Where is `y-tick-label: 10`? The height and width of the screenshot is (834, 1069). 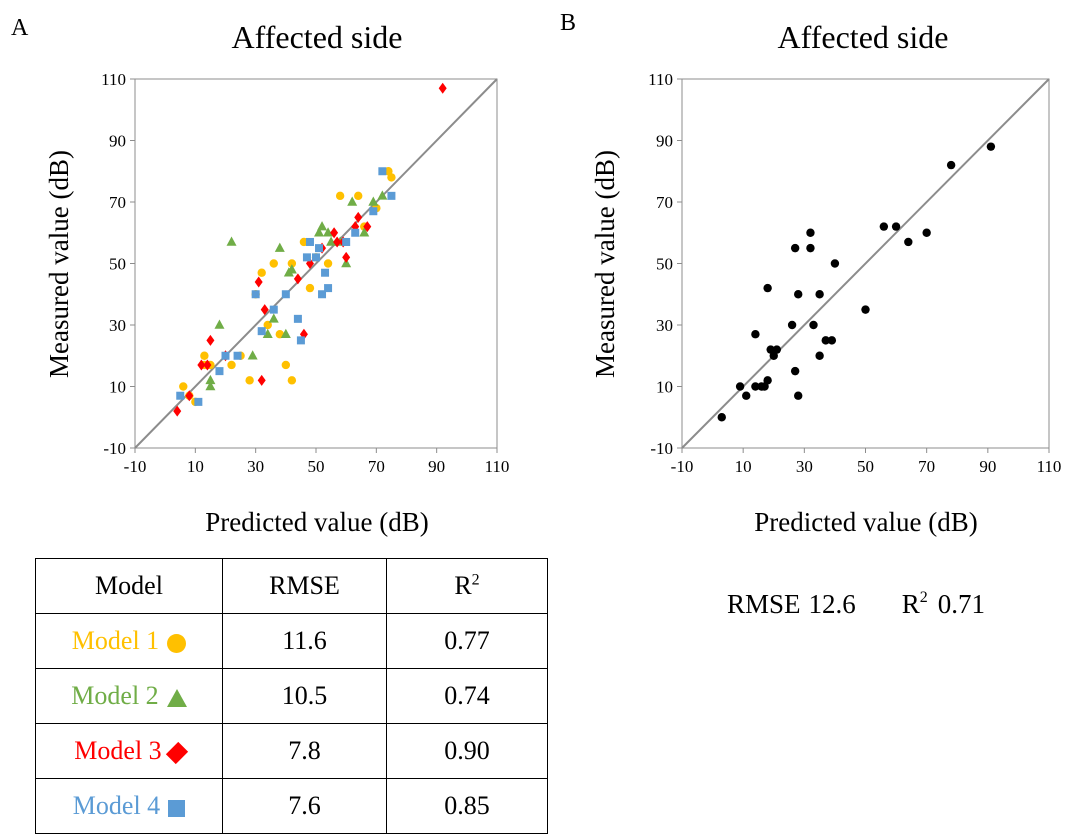 y-tick-label: 10 is located at coordinates (117, 387).